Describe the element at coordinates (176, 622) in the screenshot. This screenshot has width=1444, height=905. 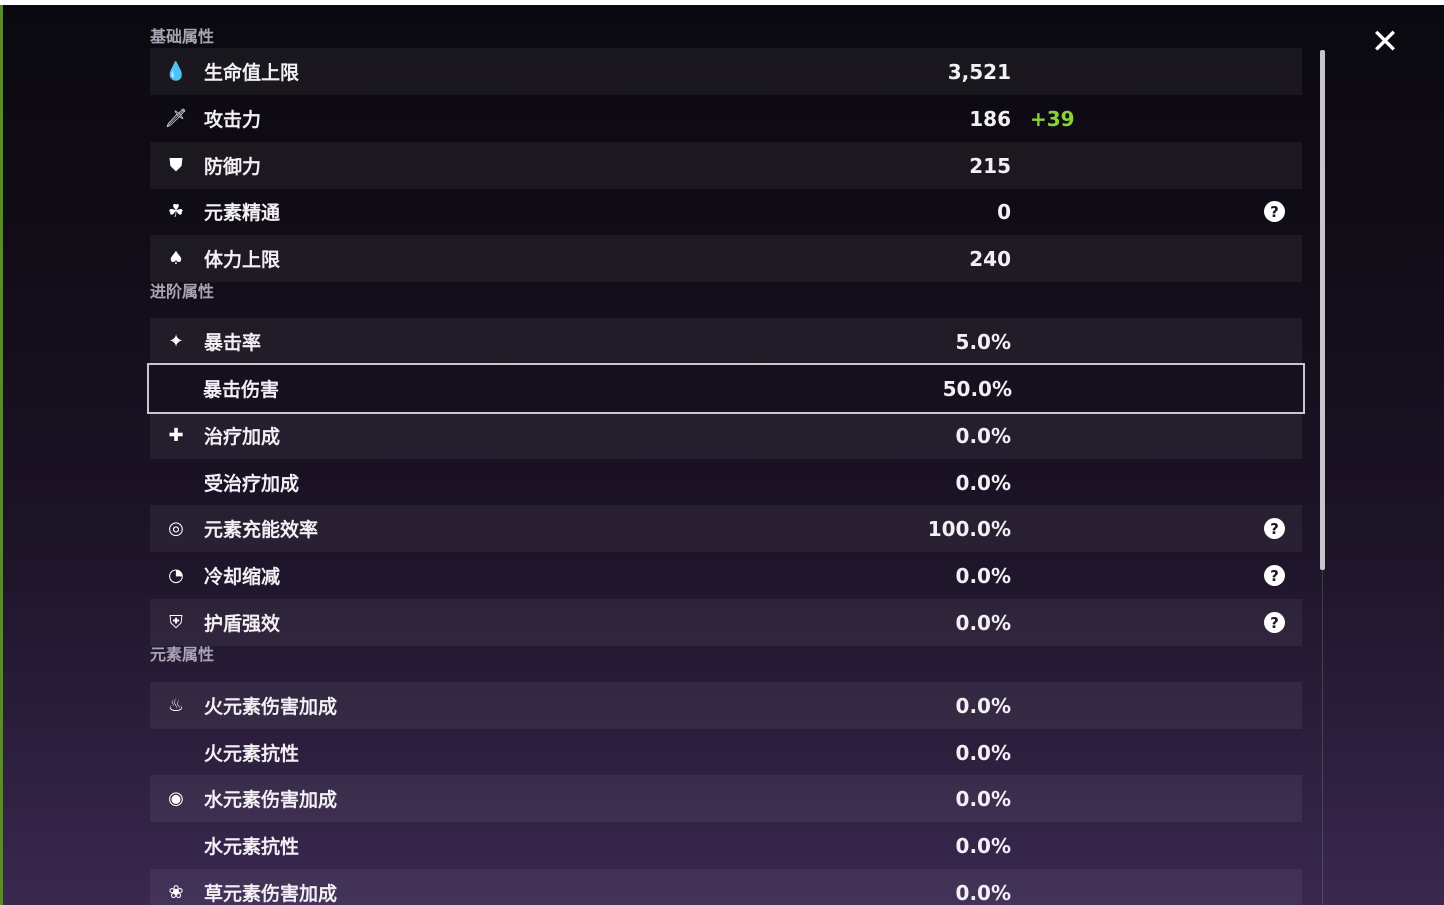
I see `shield-strength-icon: ⛨` at that location.